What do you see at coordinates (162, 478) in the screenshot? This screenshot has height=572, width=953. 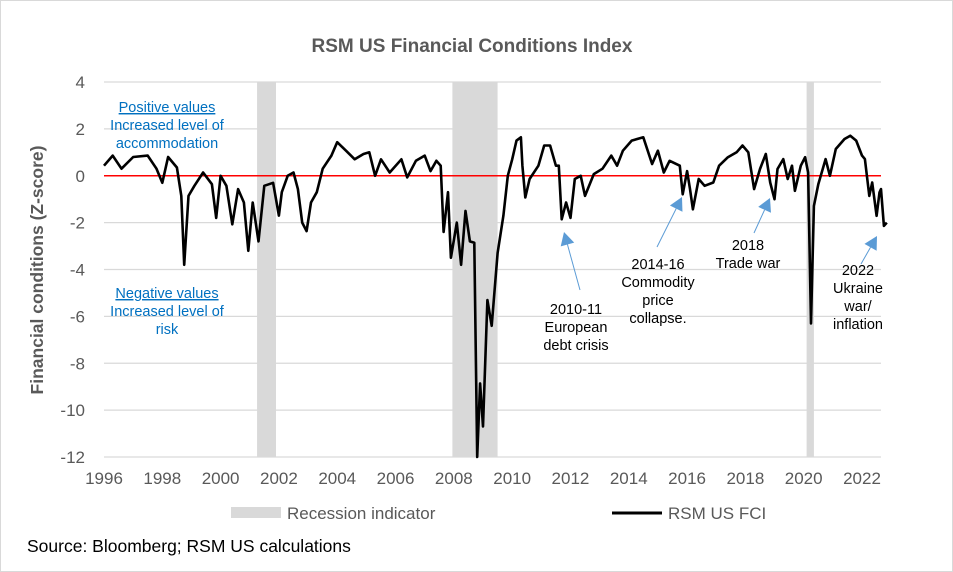 I see `x-tick-label: 1998` at bounding box center [162, 478].